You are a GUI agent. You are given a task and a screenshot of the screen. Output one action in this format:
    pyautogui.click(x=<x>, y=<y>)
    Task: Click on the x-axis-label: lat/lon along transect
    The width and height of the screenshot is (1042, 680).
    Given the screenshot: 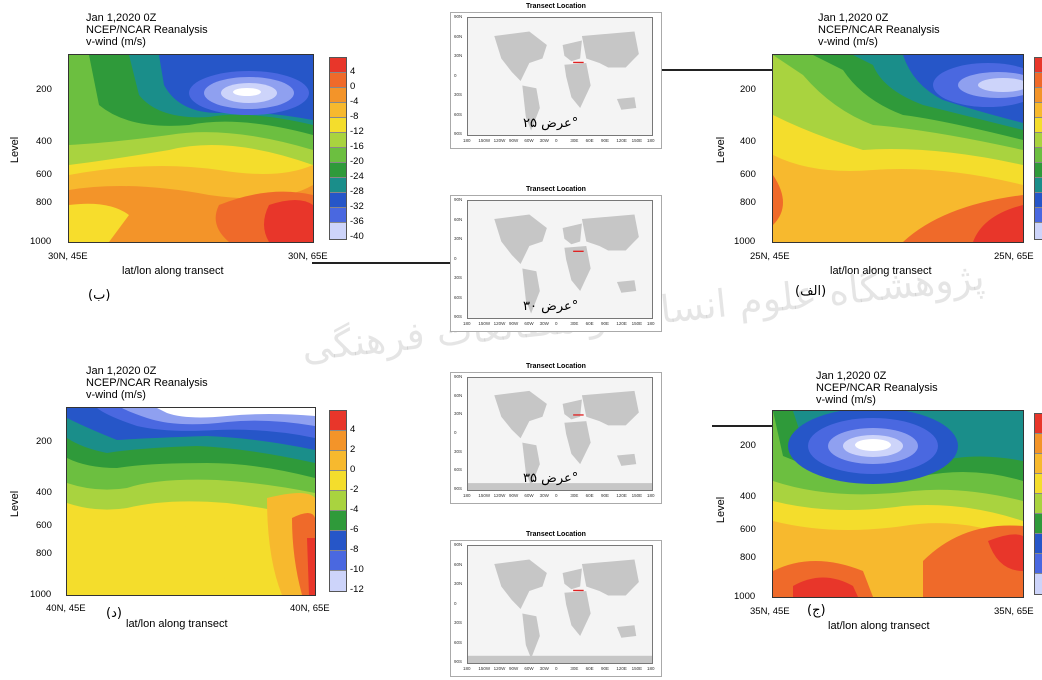 What is the action you would take?
    pyautogui.click(x=177, y=624)
    